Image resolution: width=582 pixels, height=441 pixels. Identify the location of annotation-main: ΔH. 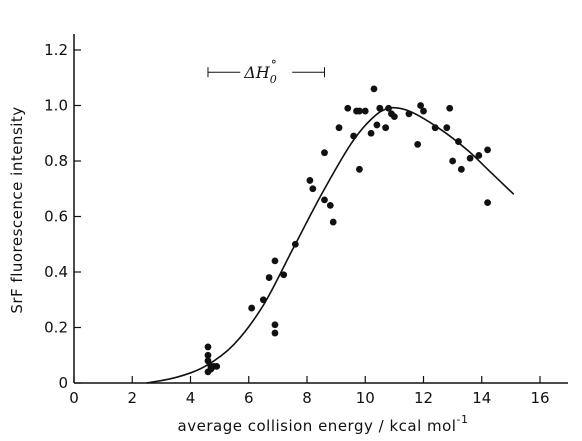
(257, 72).